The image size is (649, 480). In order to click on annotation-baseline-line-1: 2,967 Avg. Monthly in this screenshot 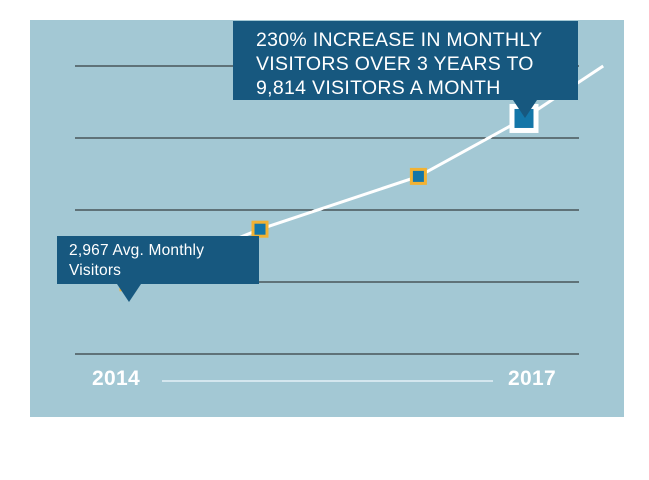, I will do `click(137, 250)`.